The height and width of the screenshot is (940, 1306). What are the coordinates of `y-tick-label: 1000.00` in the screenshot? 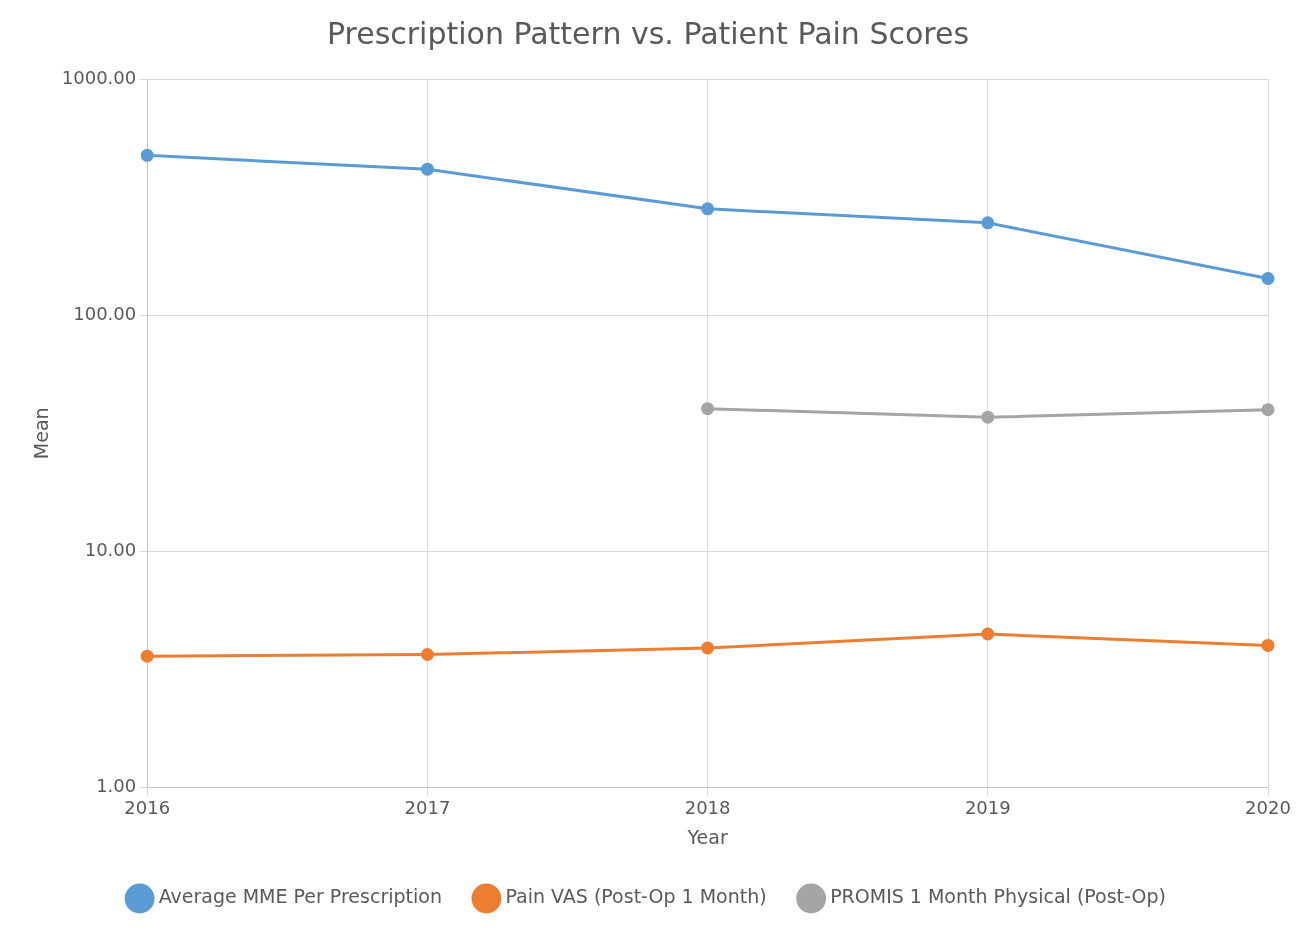 It's located at (99, 77).